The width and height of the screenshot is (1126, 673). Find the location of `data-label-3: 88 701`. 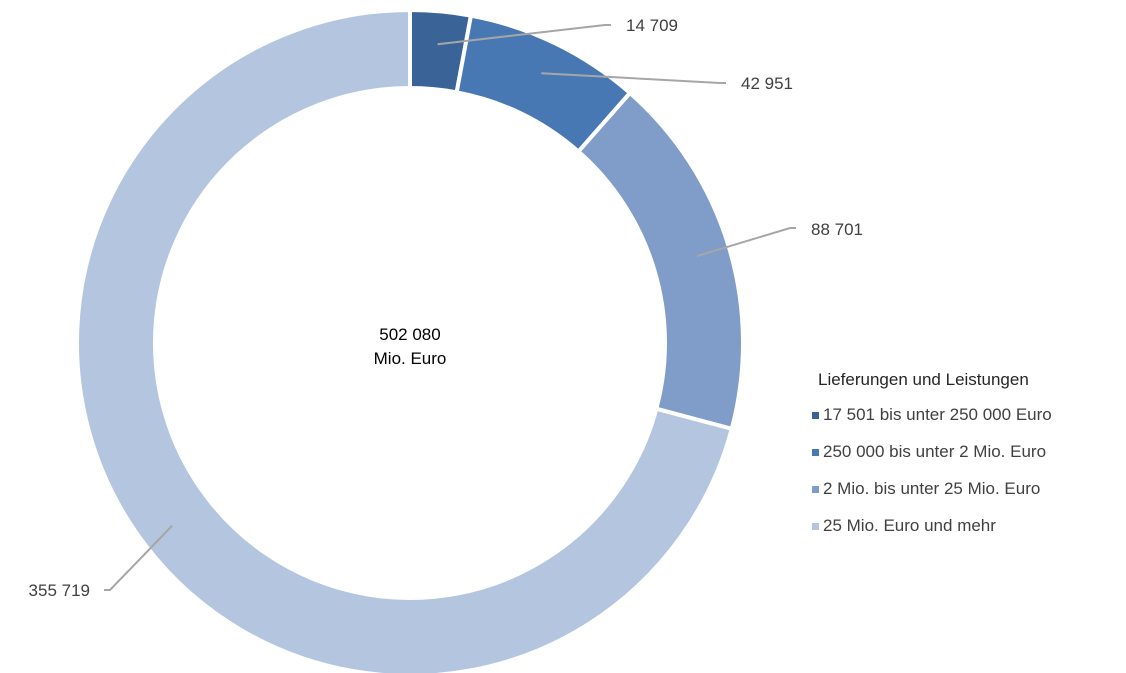

data-label-3: 88 701 is located at coordinates (837, 229).